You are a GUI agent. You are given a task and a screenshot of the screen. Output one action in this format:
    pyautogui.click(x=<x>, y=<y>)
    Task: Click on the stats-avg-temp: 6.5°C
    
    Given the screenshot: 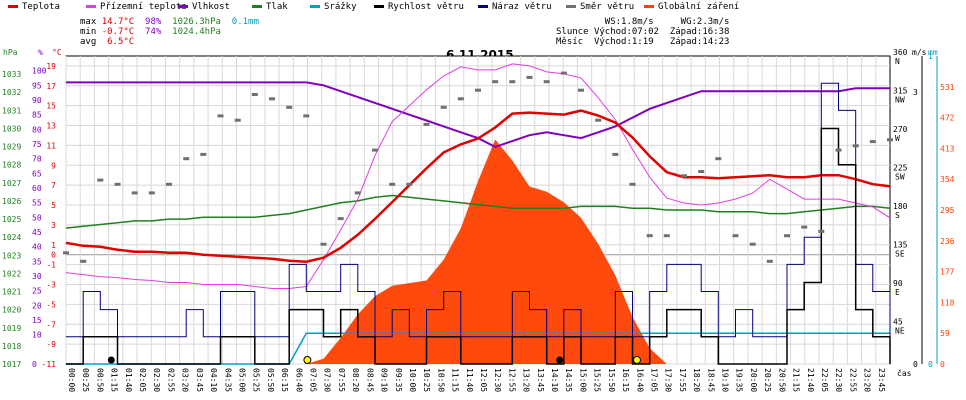 What is the action you would take?
    pyautogui.click(x=121, y=42)
    